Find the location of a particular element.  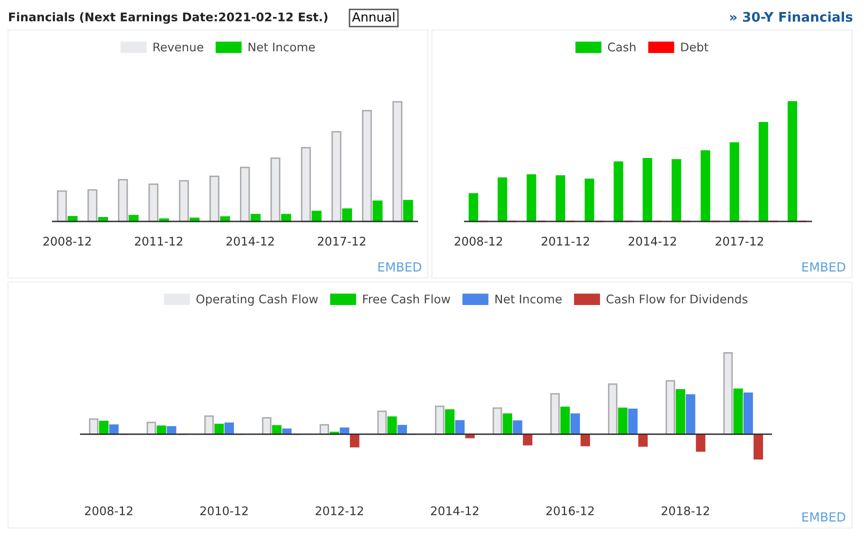

text: Annual is located at coordinates (373, 17).